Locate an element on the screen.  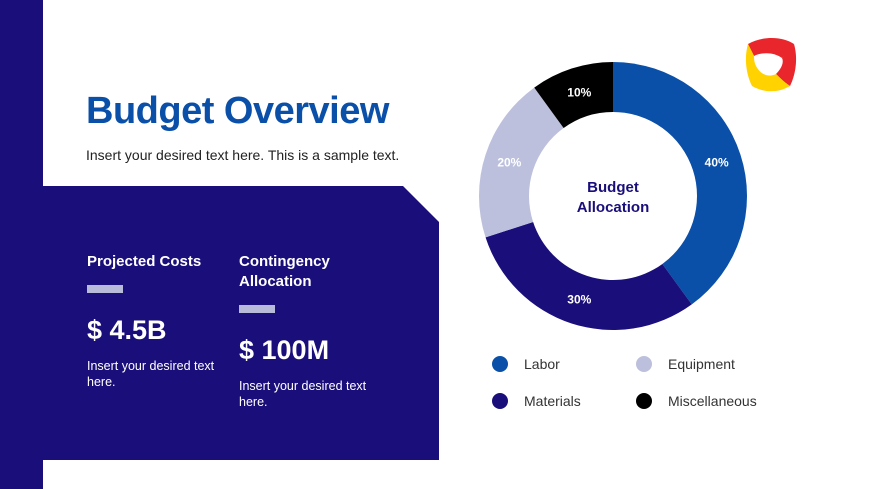
legend-item-materials: Materials is located at coordinates (536, 401).